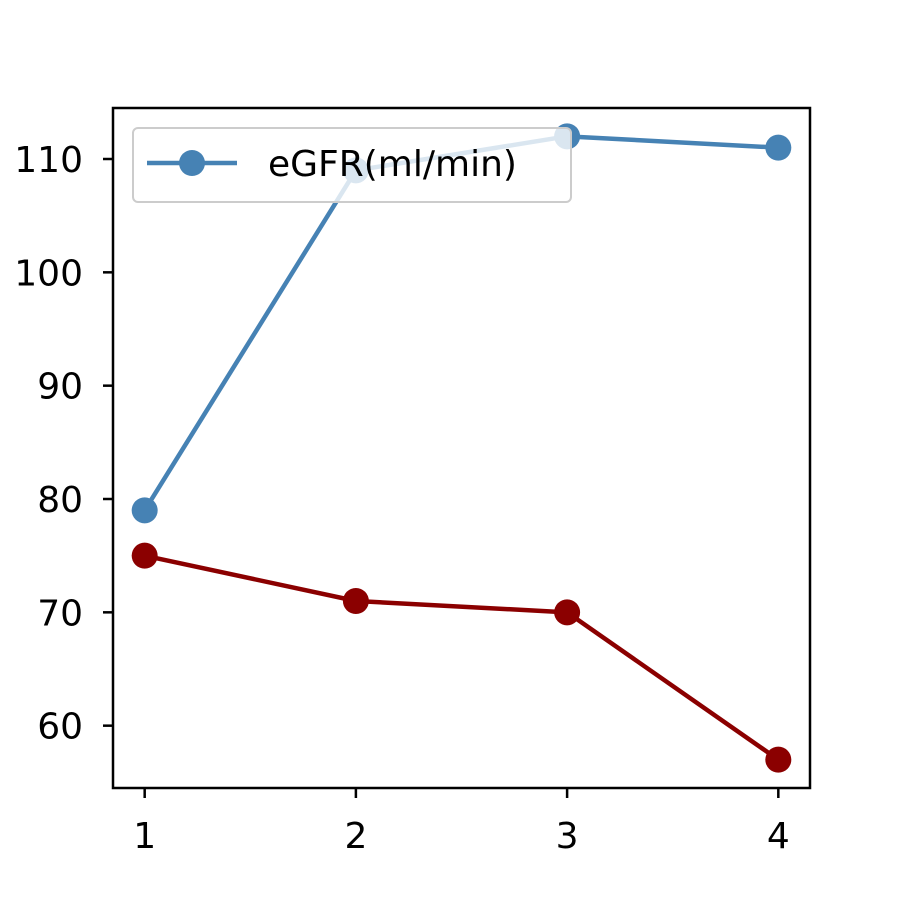 The image size is (900, 905). I want to click on x-tick-label: 3, so click(567, 836).